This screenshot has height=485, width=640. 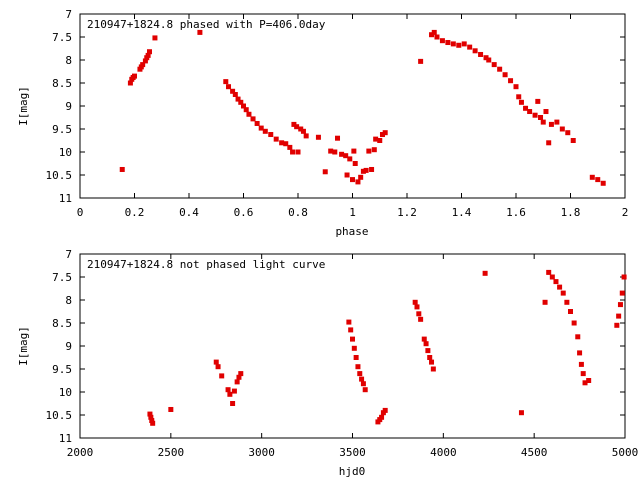 What do you see at coordinates (534, 452) in the screenshot?
I see `x-tick-label: 4500` at bounding box center [534, 452].